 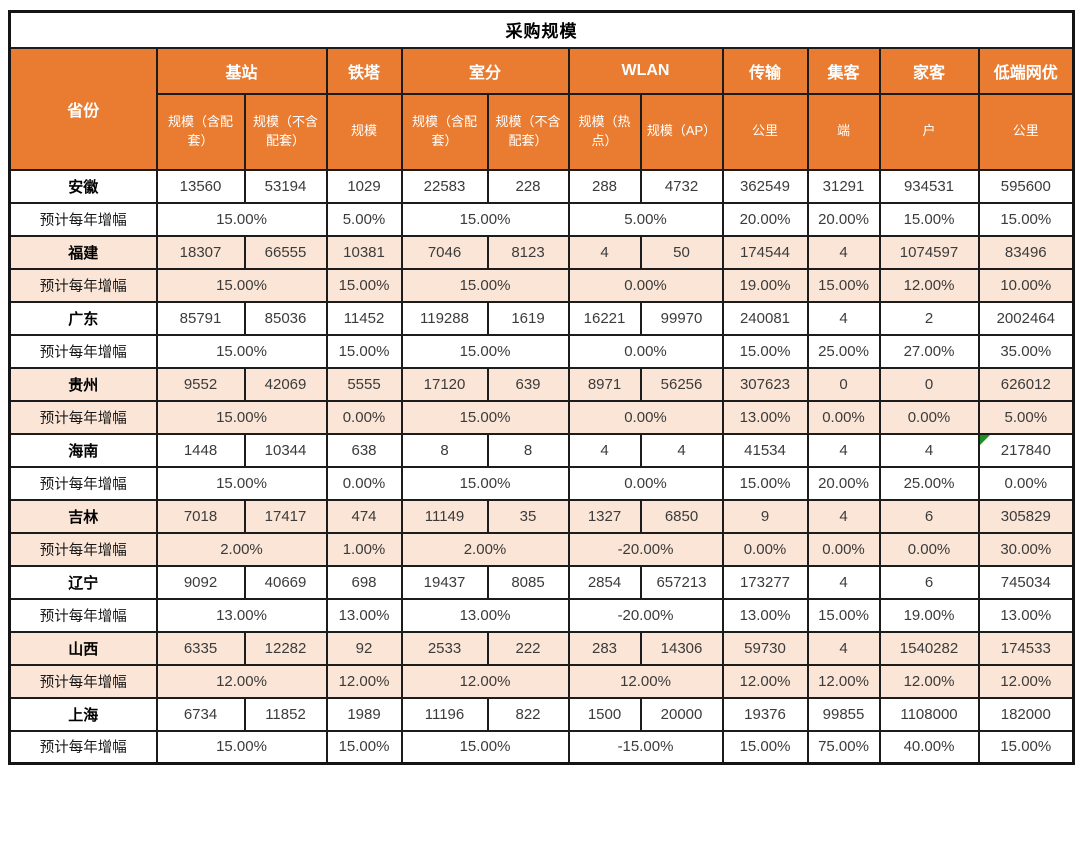 I want to click on table-title: 采购规模, so click(x=541, y=29).